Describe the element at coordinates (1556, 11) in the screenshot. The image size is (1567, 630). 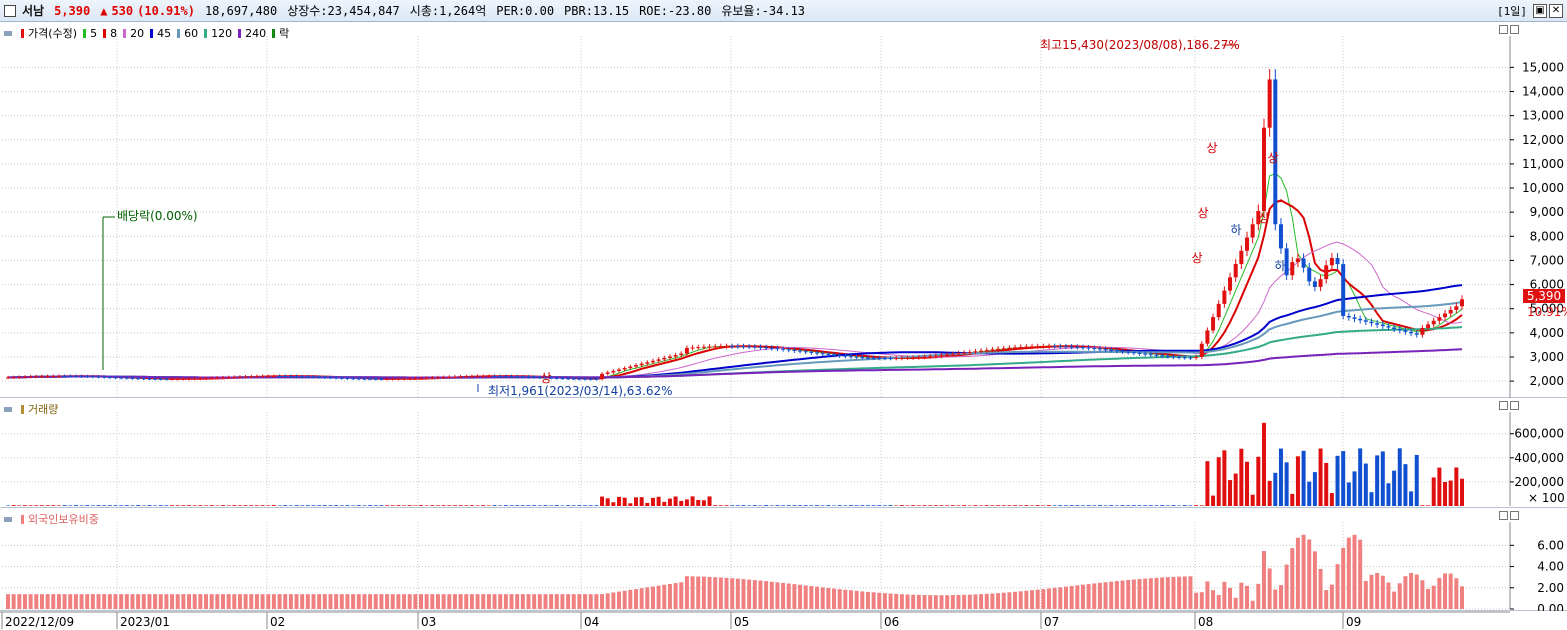
I see `close-icon: ✕` at that location.